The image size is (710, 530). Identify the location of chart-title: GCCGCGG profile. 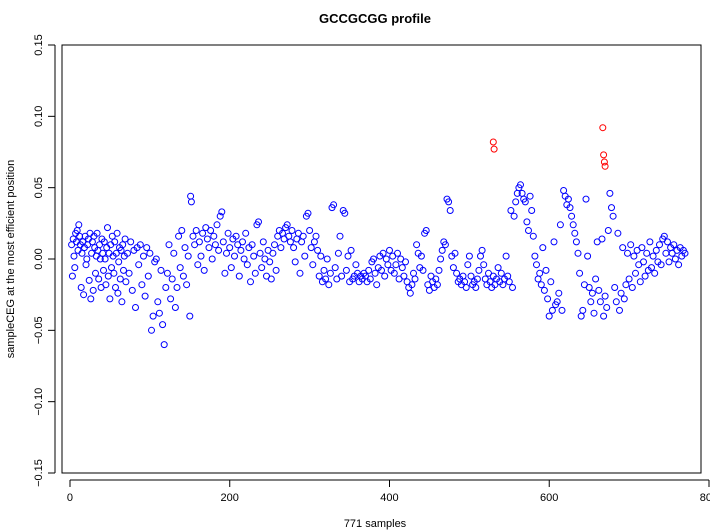
(375, 18).